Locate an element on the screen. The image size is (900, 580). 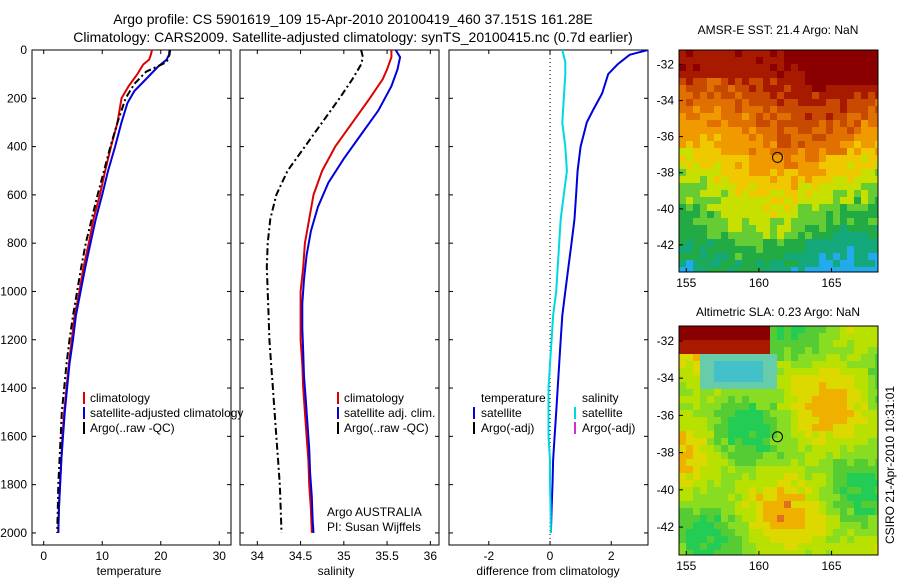
amsr-lat-tick-label: -34 is located at coordinates (666, 101).